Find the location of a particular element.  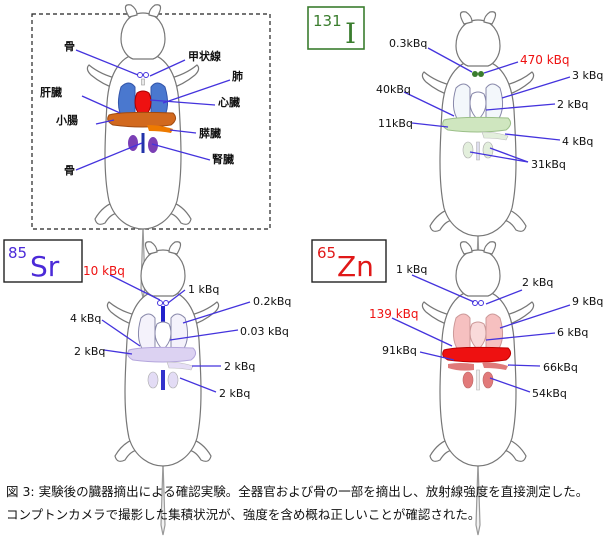

zn65-kidney-left is located at coordinates (468, 380).